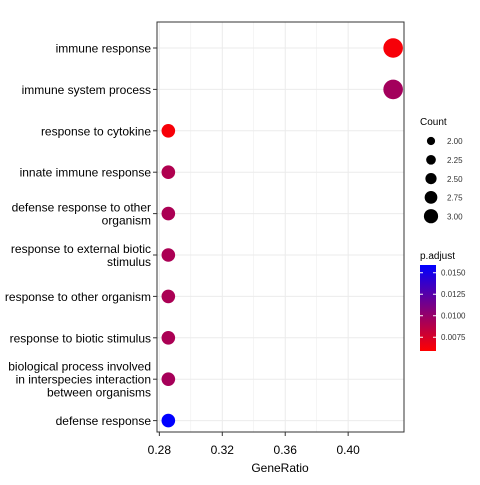  Describe the element at coordinates (96, 131) in the screenshot. I see `y-tick-label: response to cytokine` at that location.